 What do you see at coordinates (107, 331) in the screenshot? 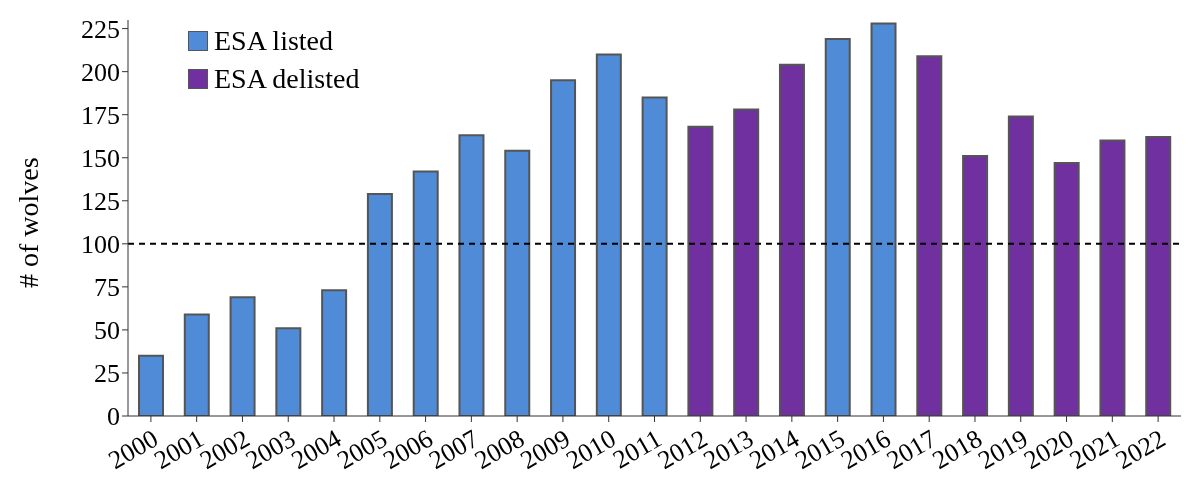
I see `y-tick-label: 50` at bounding box center [107, 331].